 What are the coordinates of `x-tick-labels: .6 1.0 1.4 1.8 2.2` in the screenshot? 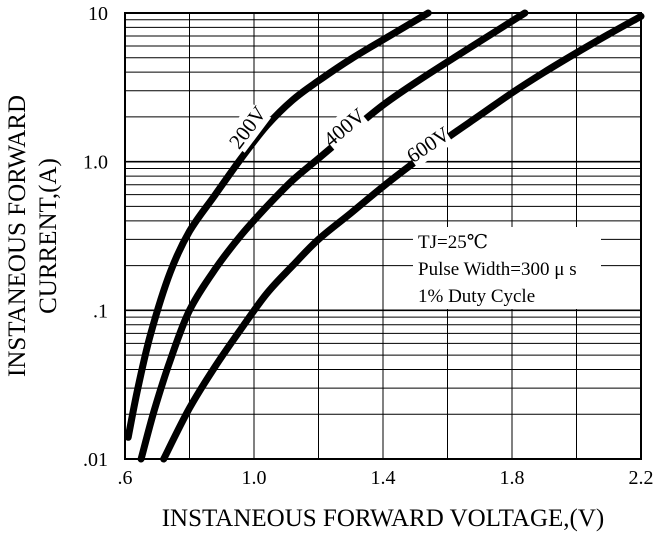 It's located at (386, 478).